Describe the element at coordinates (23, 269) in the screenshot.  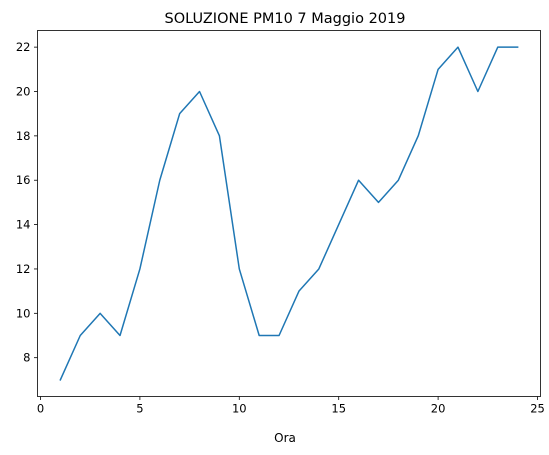
I see `y-tick-label: 12` at that location.